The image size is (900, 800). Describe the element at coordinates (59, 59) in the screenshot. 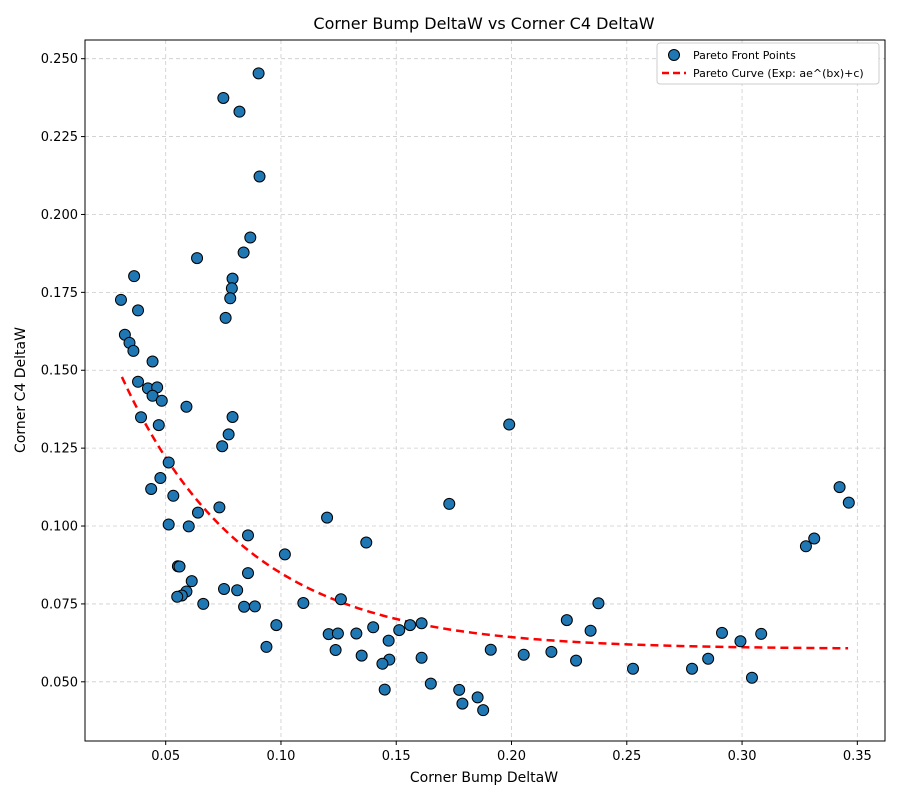

I see `y-tick-label: 0.250` at that location.